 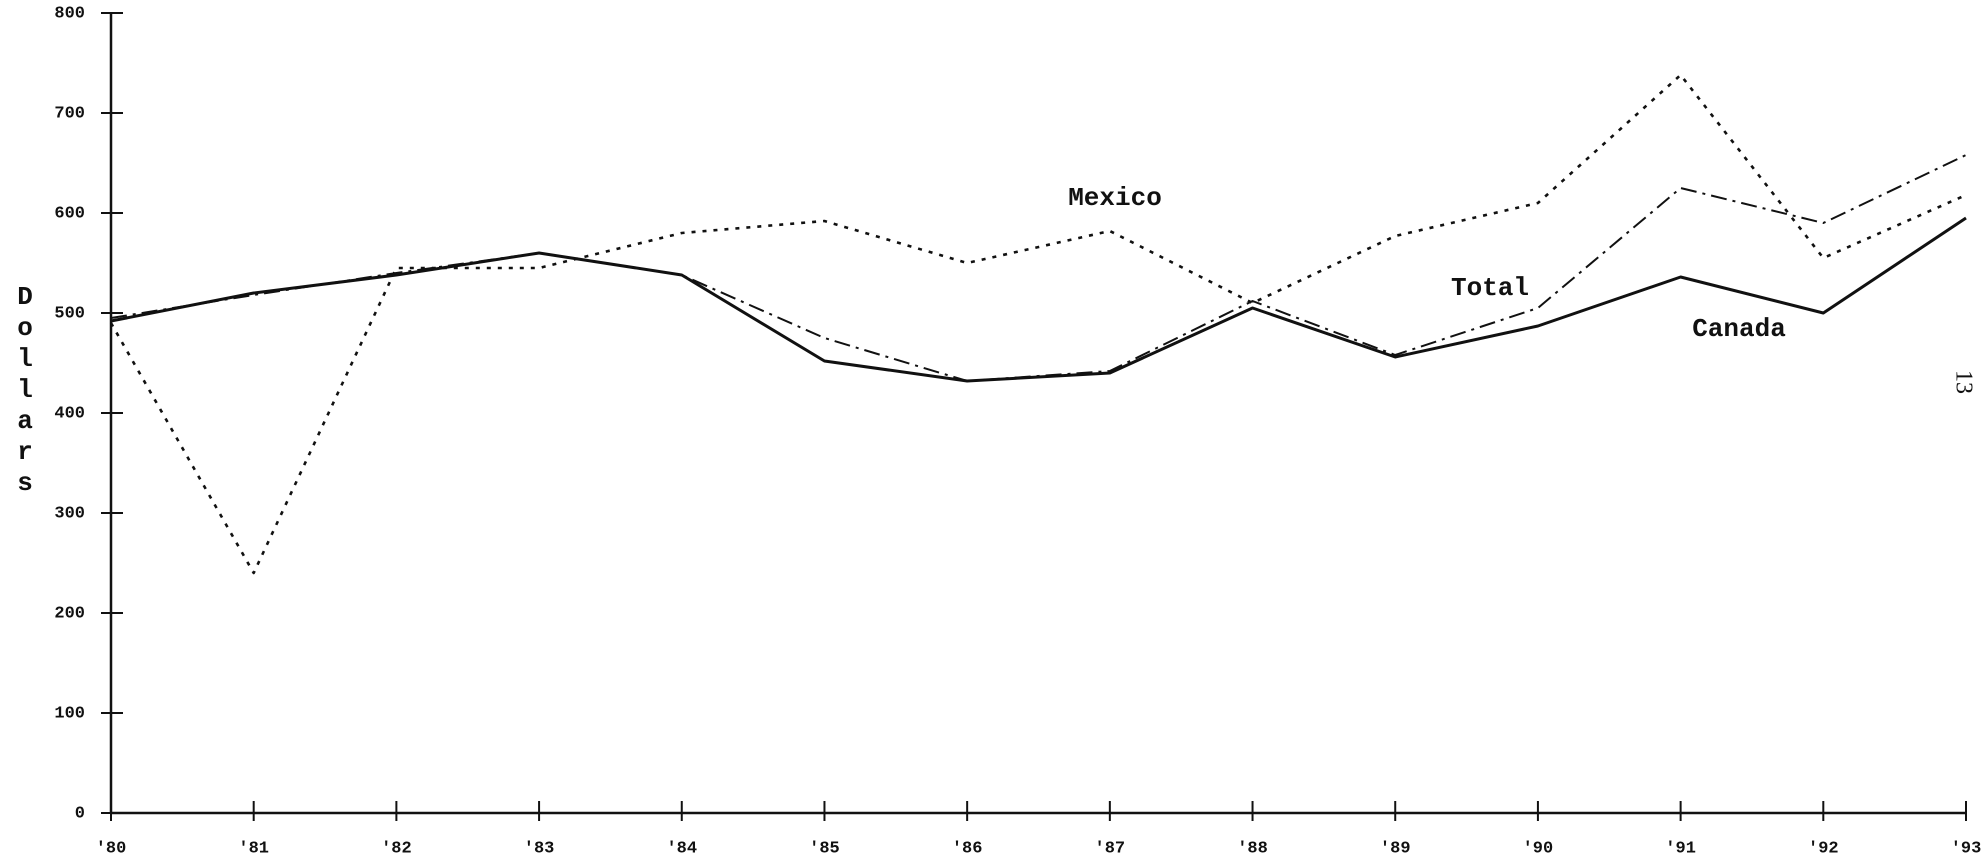 I want to click on series-label: Mexico, so click(x=1115, y=198).